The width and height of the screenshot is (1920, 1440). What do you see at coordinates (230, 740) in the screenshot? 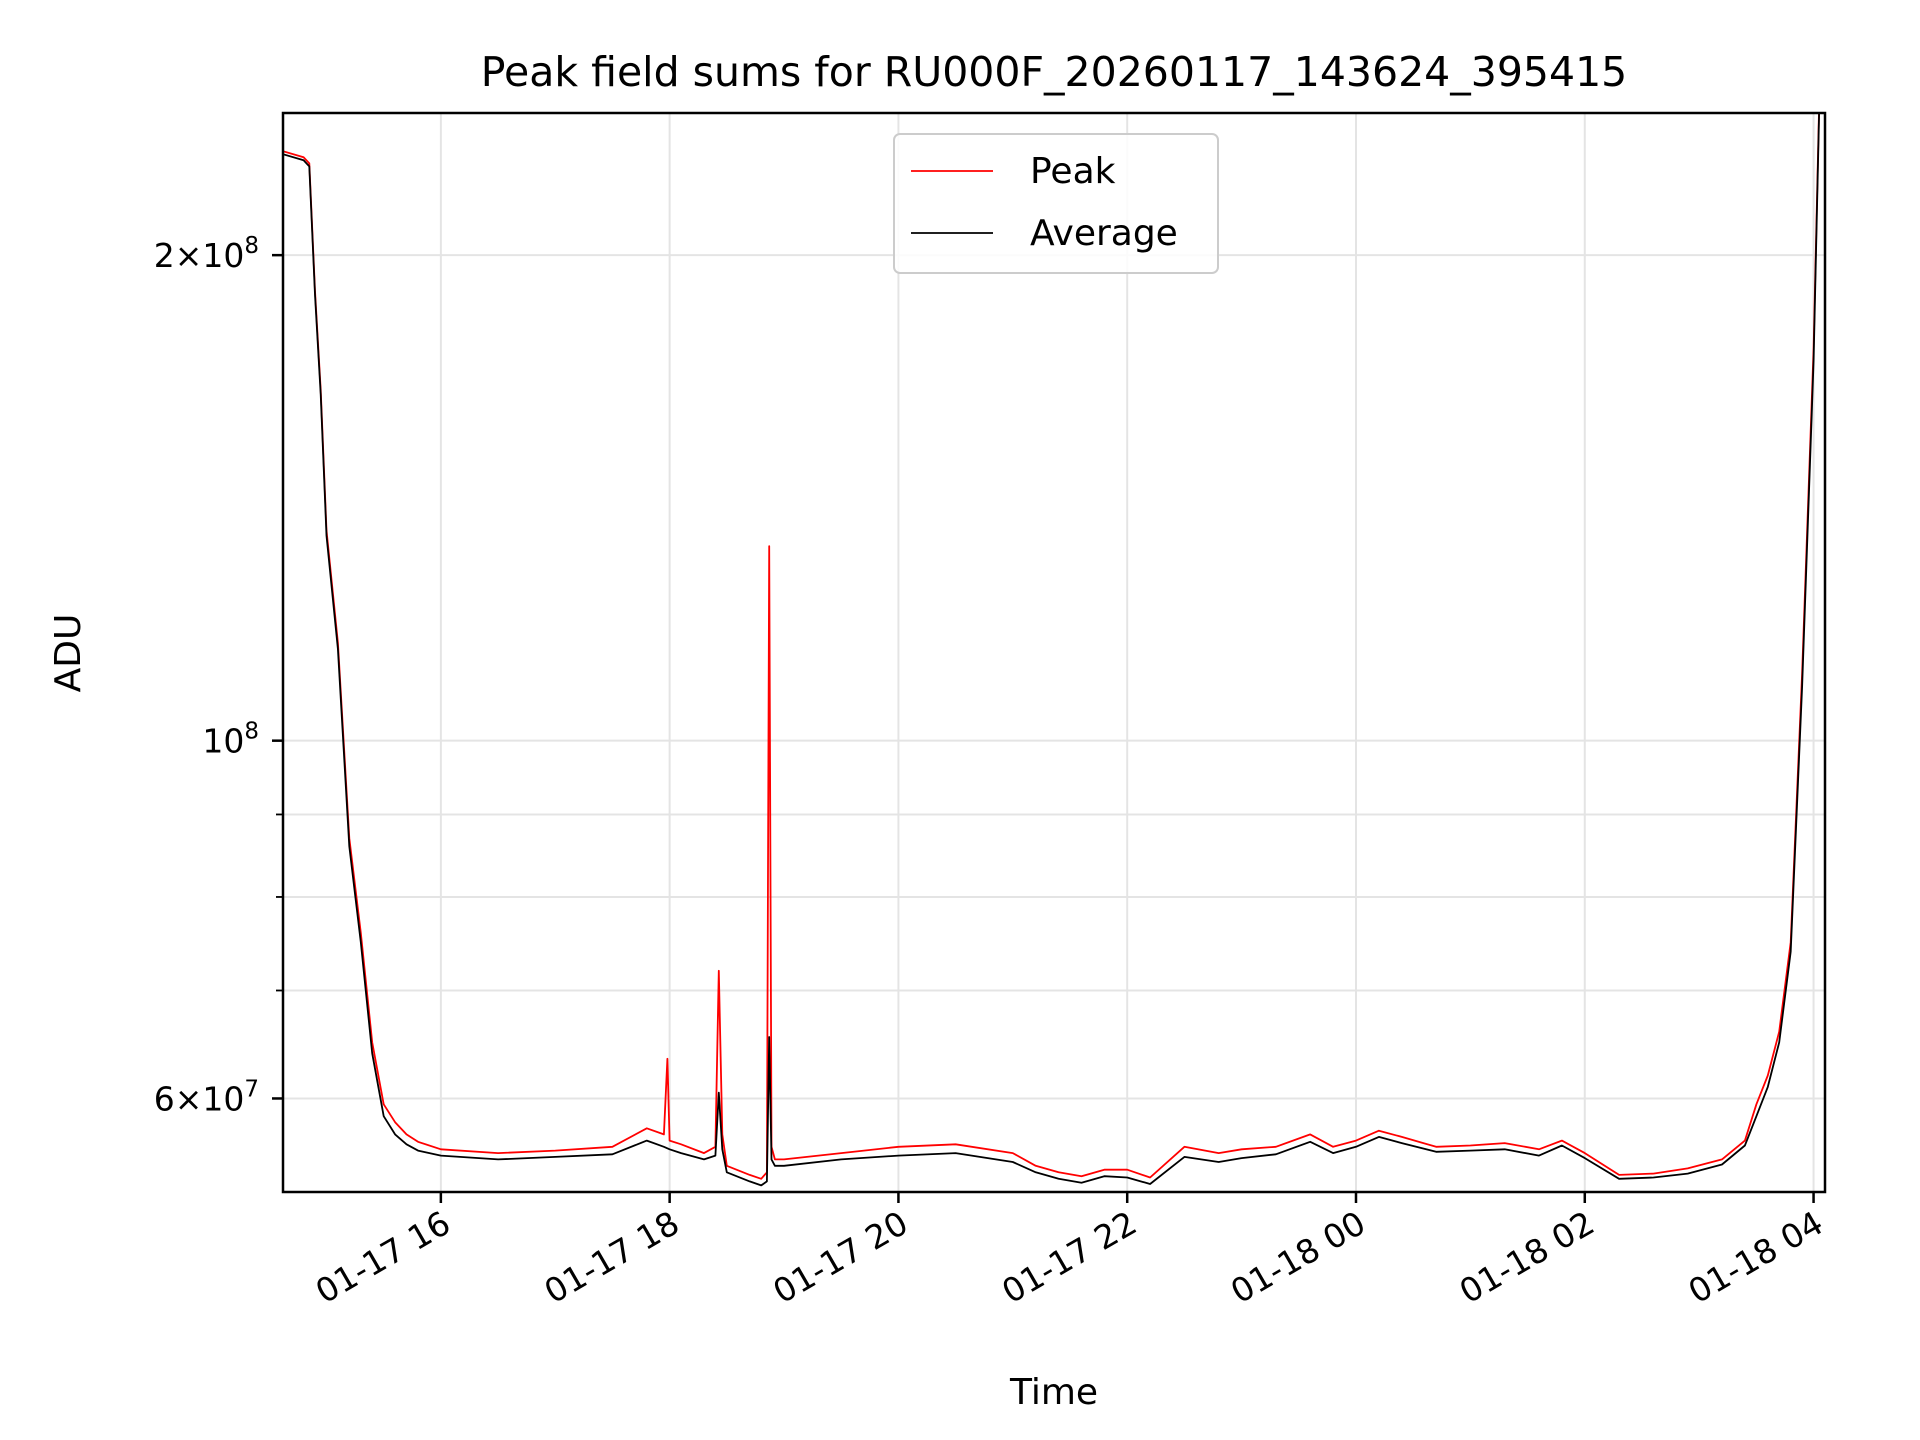
I see `y-tick-label: 108` at bounding box center [230, 740].